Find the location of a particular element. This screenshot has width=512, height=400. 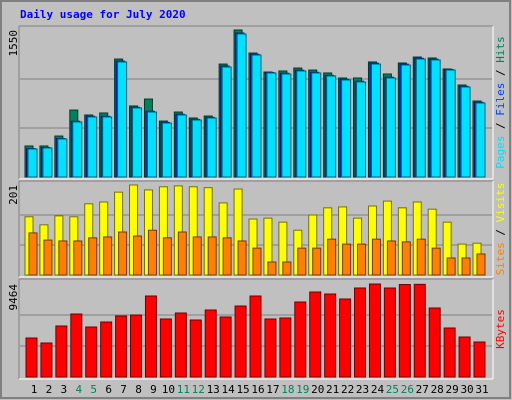

x-tick-label: 16 is located at coordinates (257, 389).